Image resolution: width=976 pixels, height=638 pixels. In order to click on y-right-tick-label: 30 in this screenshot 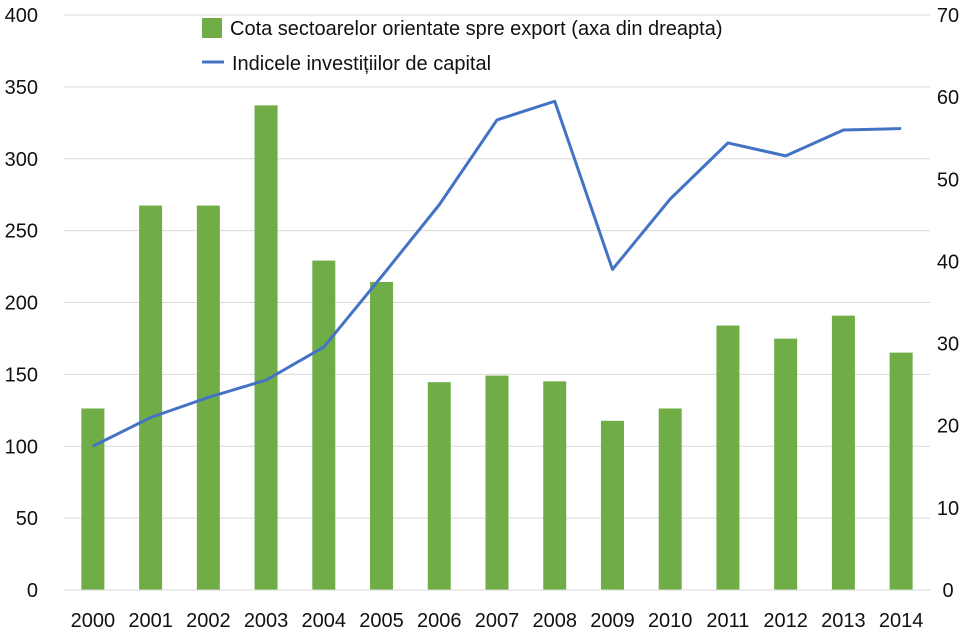, I will do `click(948, 345)`.